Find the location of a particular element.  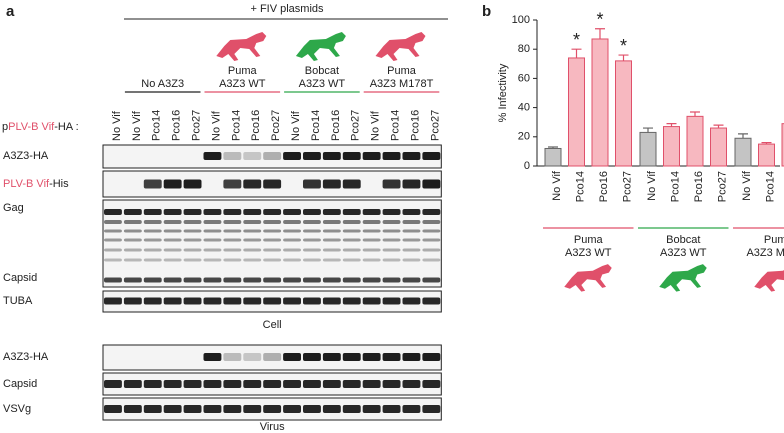

x-tick-label: Pco16 is located at coordinates (699, 186).